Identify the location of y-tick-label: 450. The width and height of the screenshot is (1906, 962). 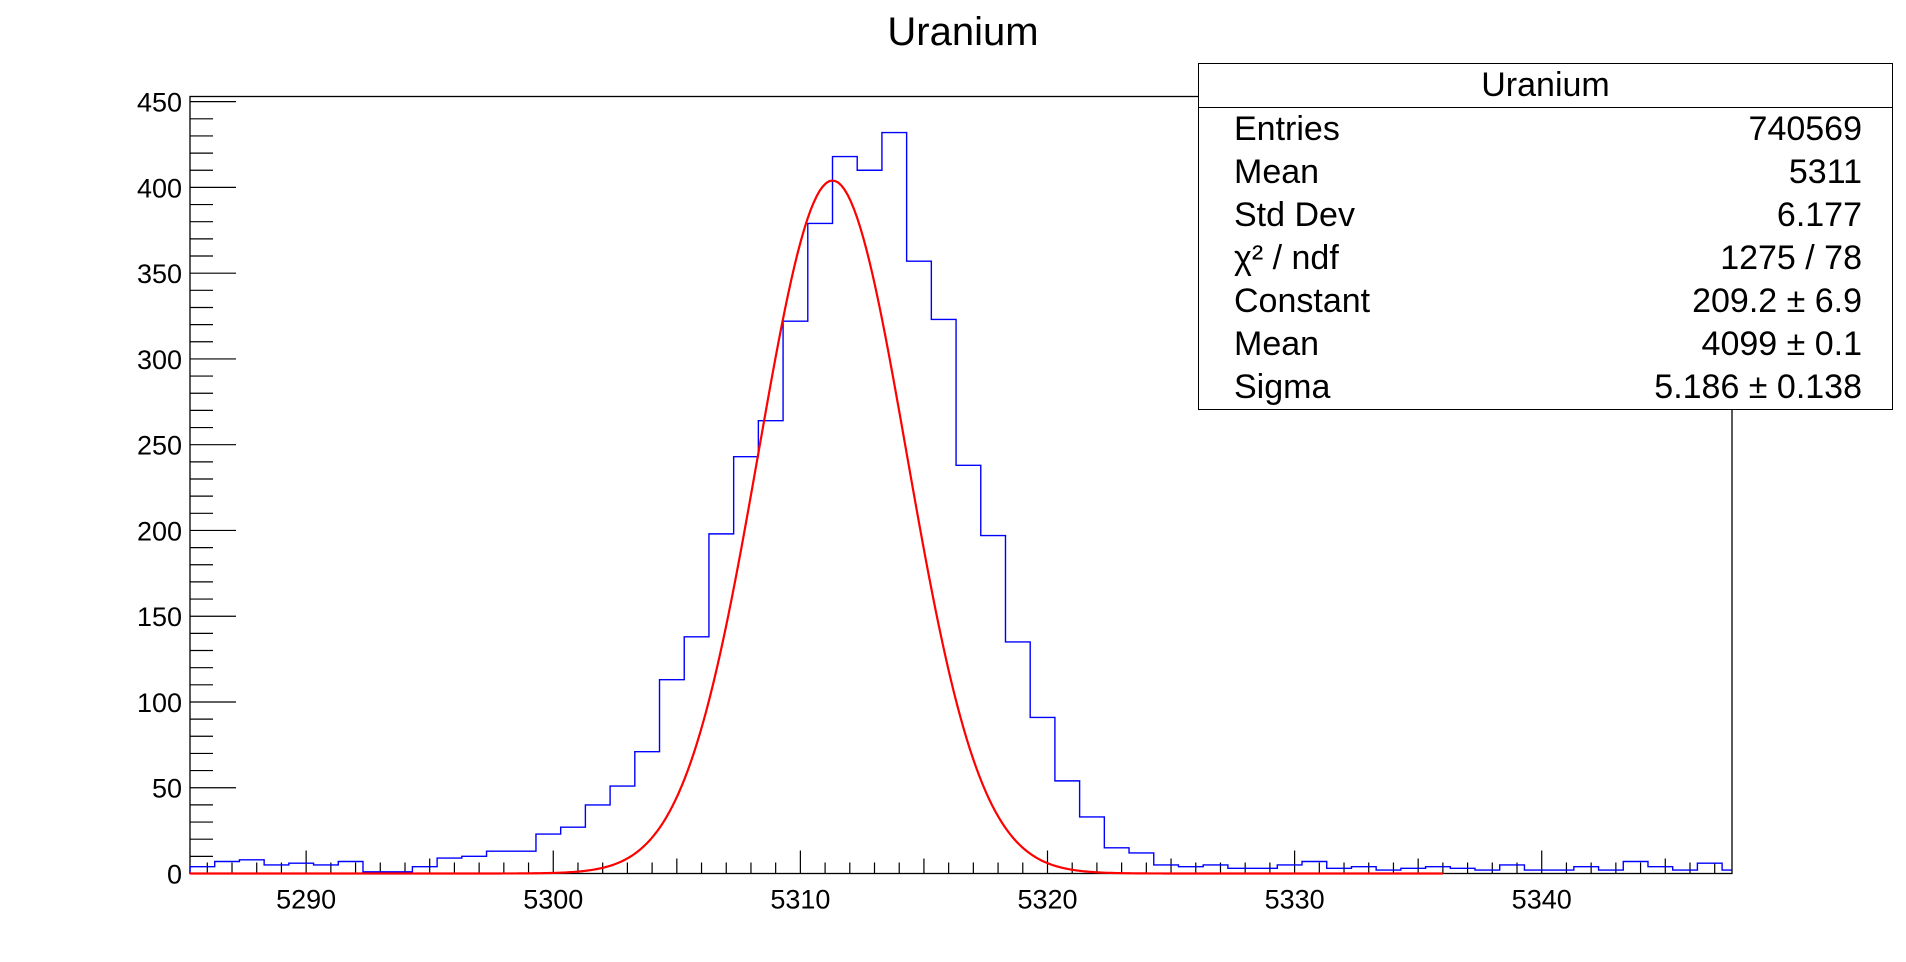
(159, 103).